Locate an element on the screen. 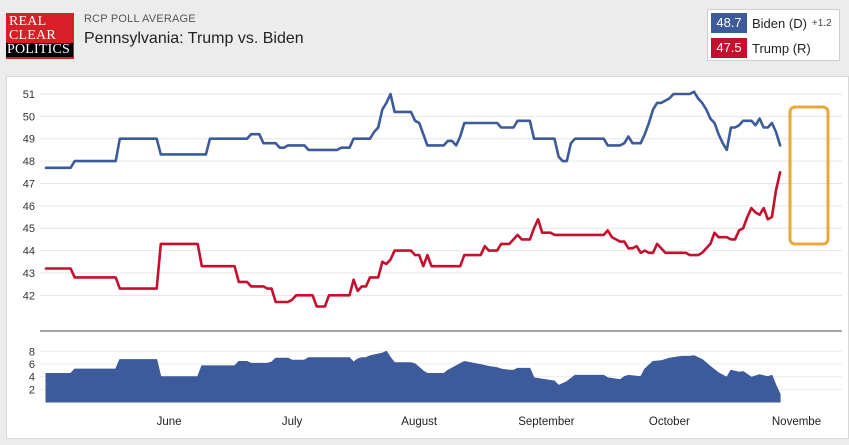  x-tick-label: July is located at coordinates (292, 422).